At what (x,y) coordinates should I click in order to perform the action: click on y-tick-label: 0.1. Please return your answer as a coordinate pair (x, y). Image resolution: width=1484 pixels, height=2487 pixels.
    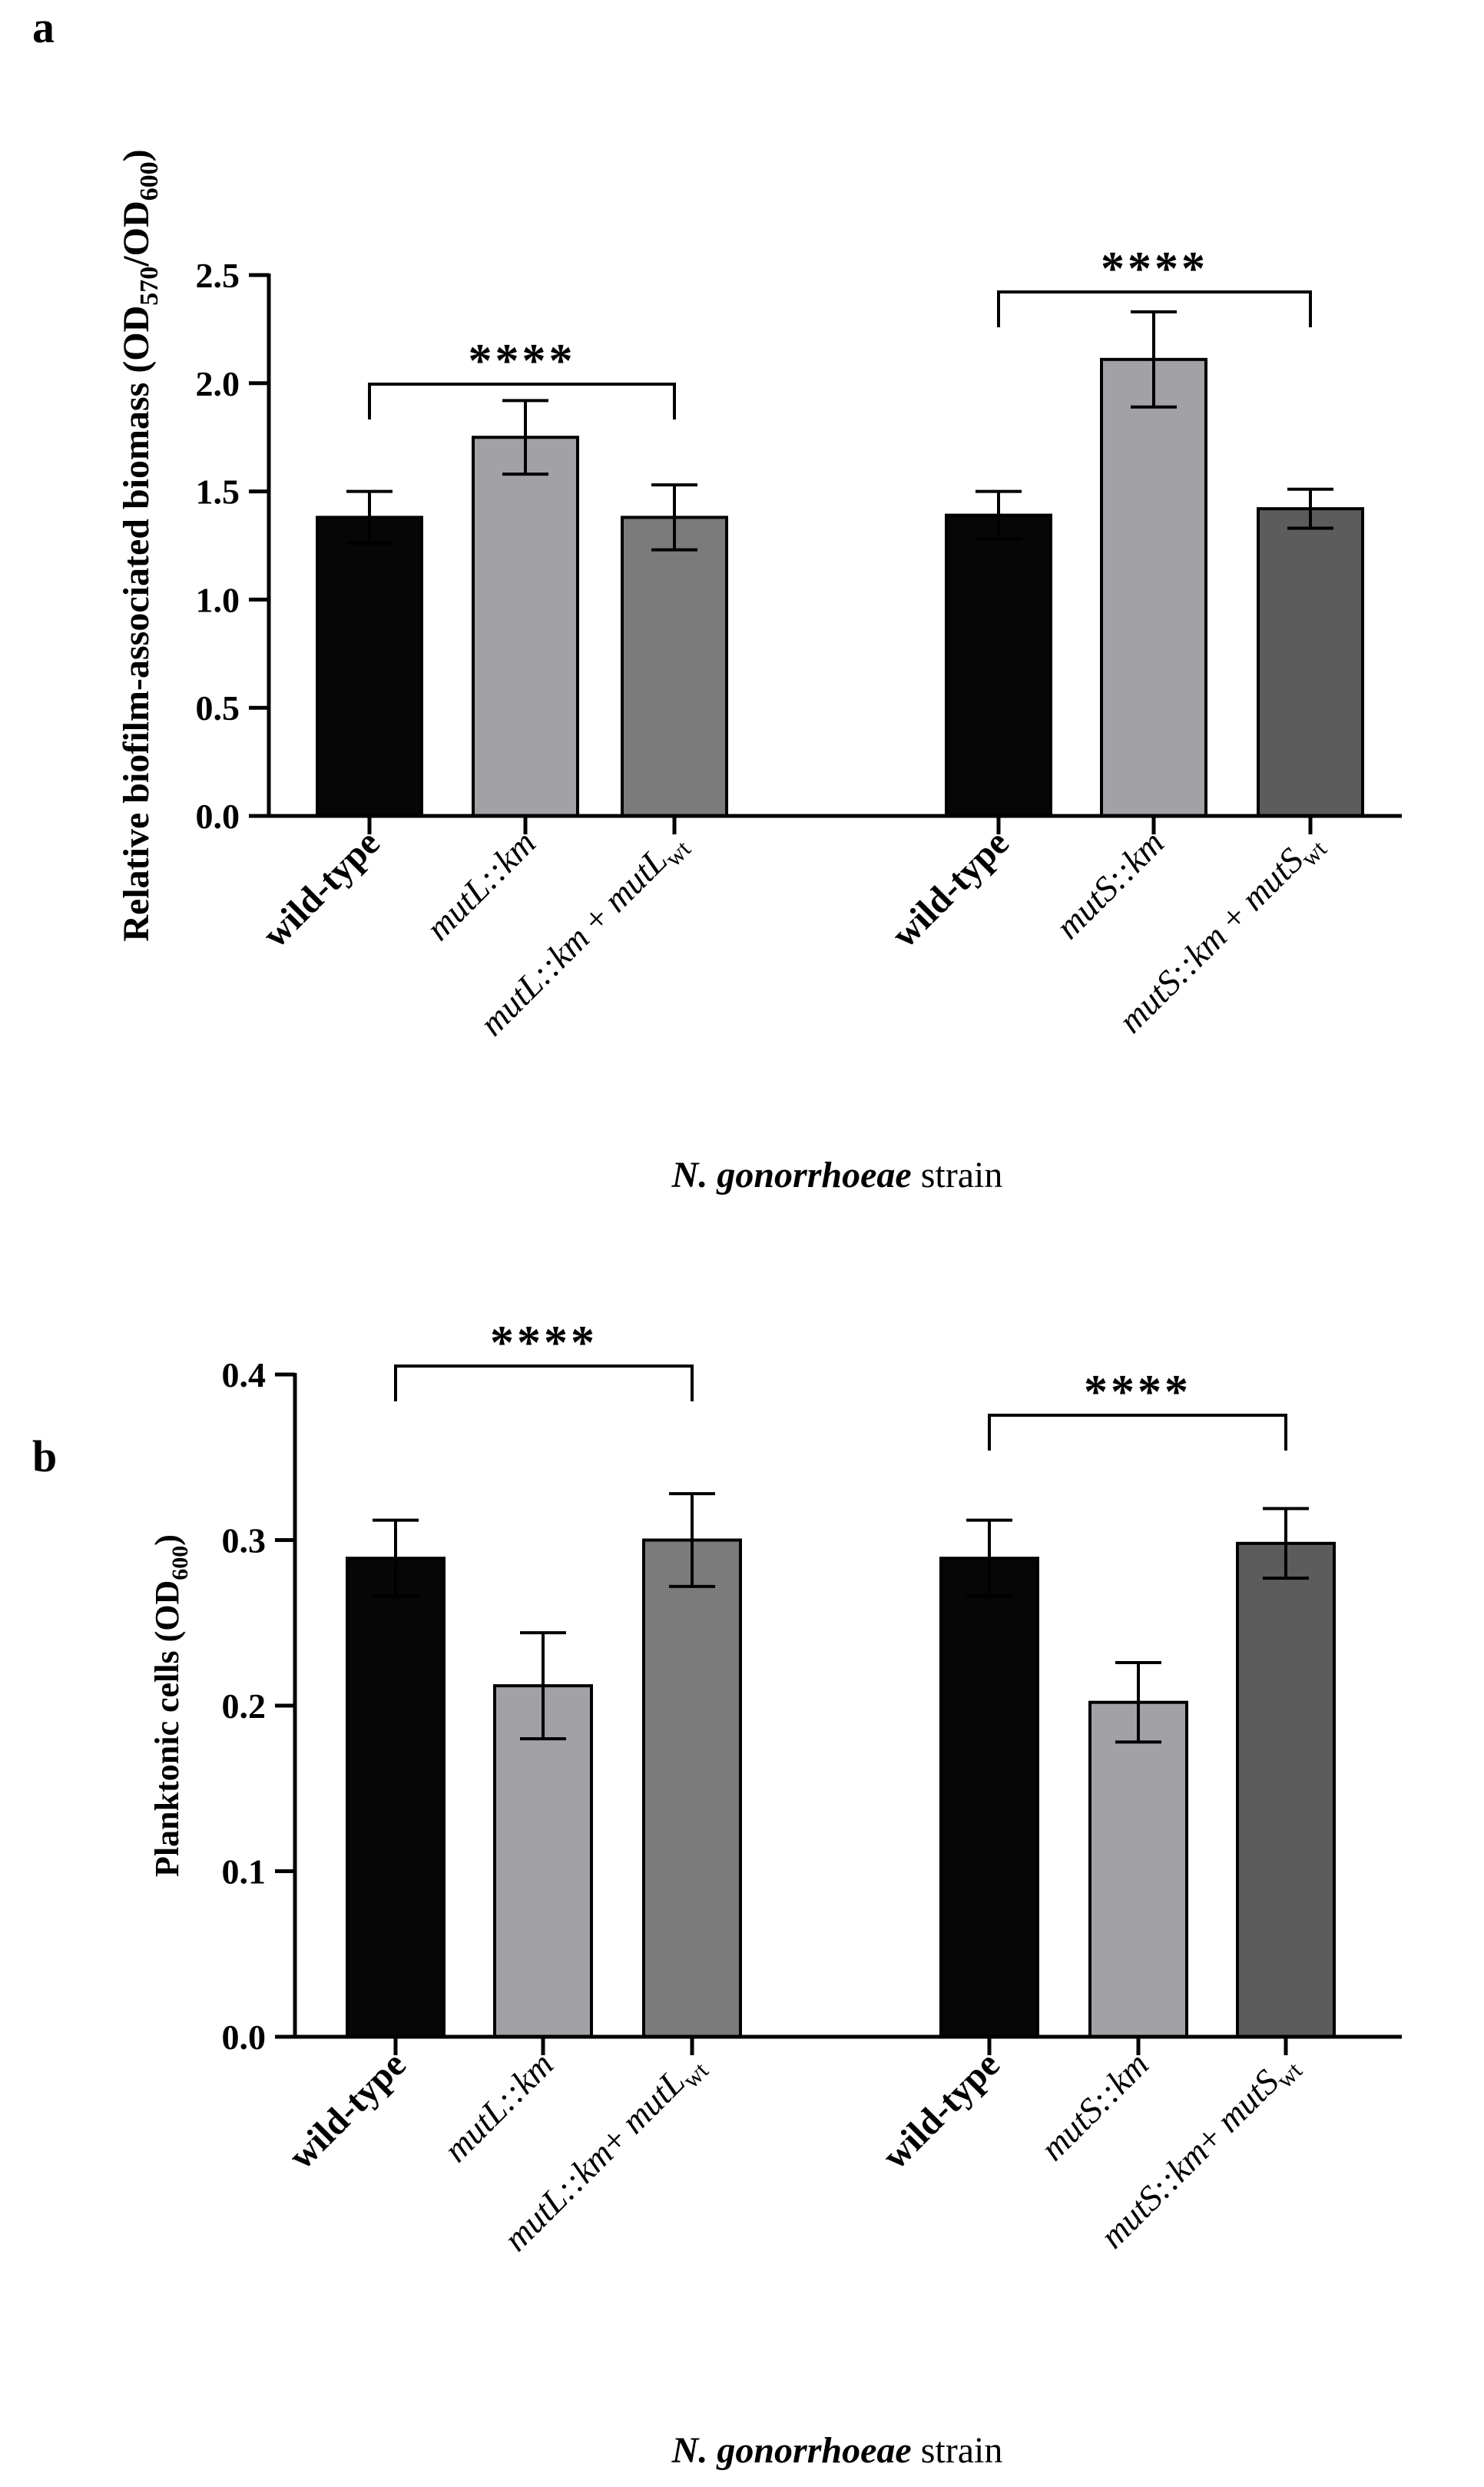
    Looking at the image, I should click on (244, 1872).